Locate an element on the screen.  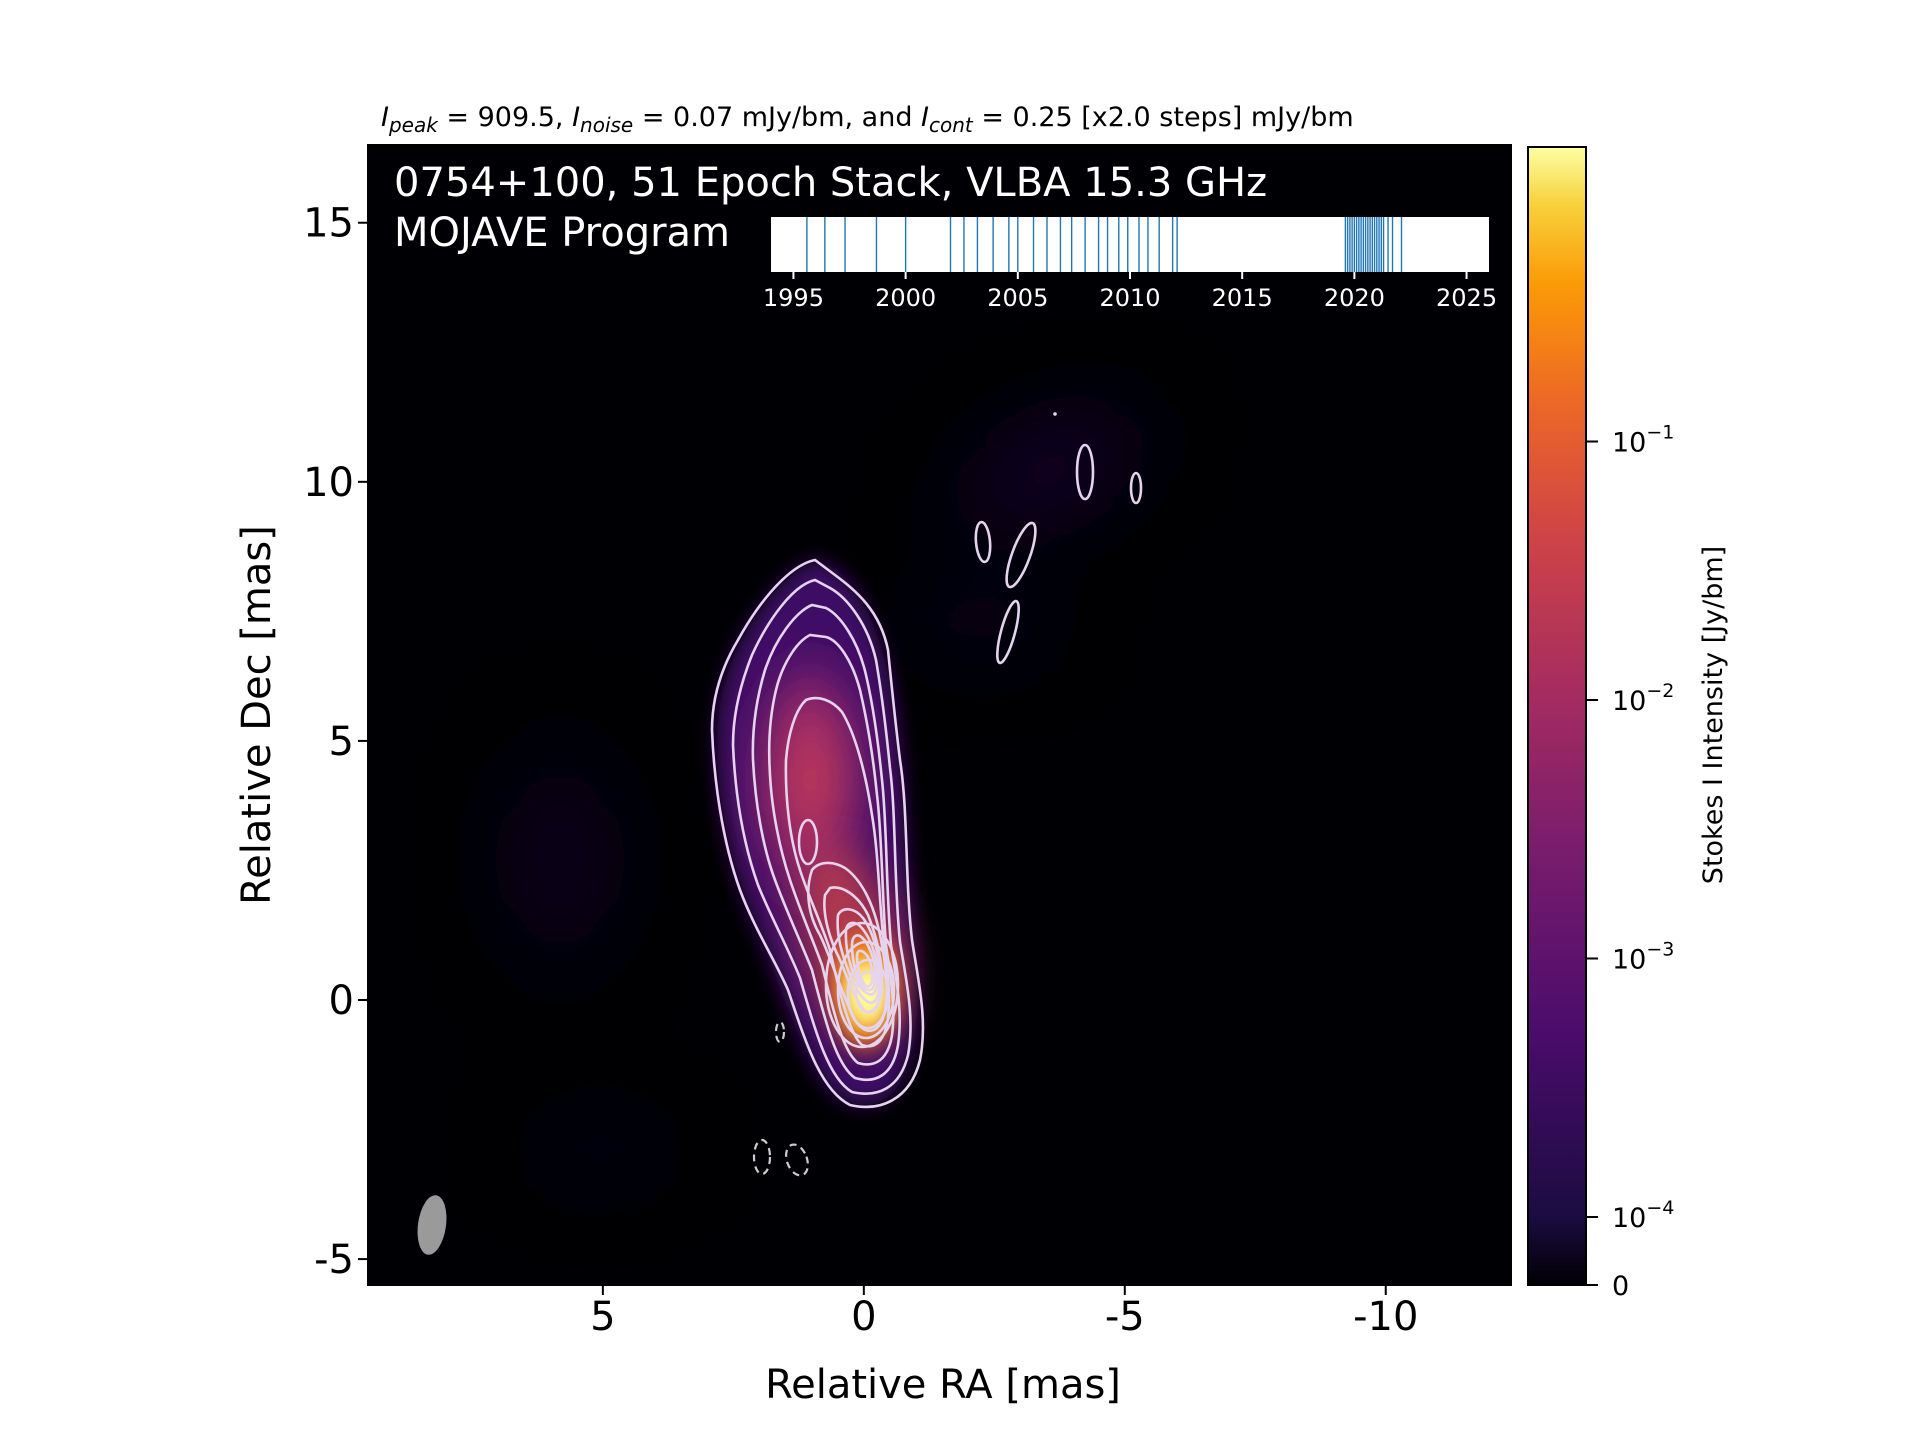
colorbar-tick-label: 0 is located at coordinates (1620, 1286).